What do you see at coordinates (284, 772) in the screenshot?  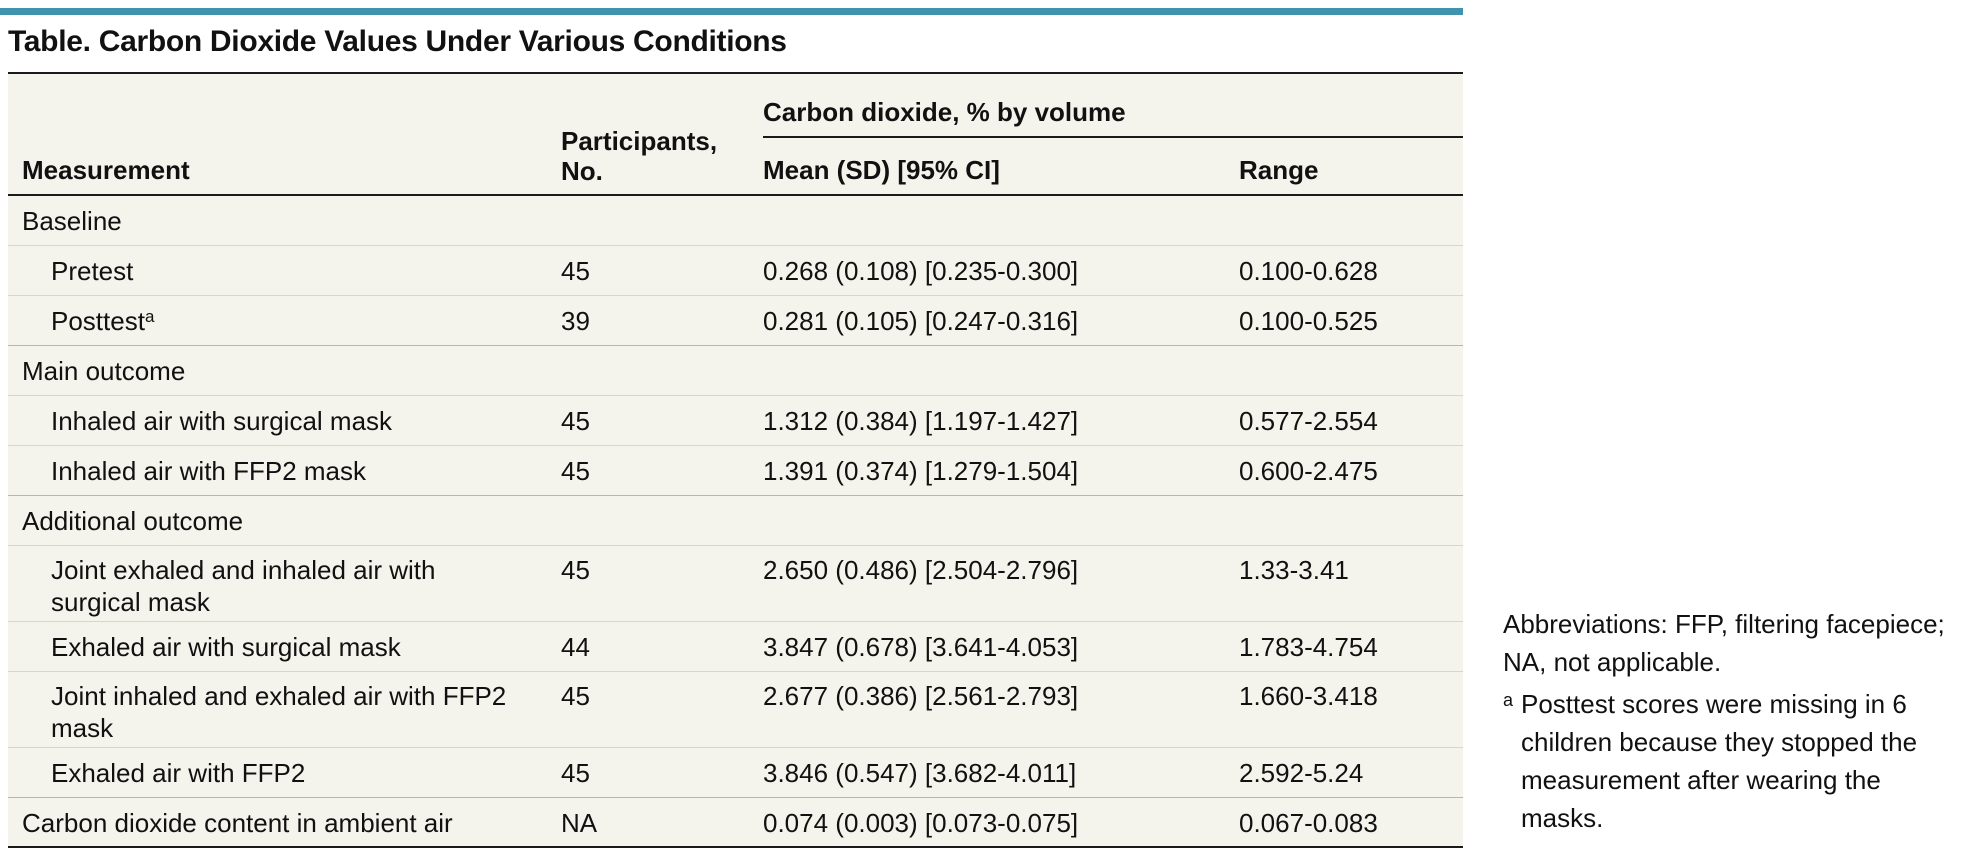 I see `measurement-cell: Exhaled air with FFP2` at bounding box center [284, 772].